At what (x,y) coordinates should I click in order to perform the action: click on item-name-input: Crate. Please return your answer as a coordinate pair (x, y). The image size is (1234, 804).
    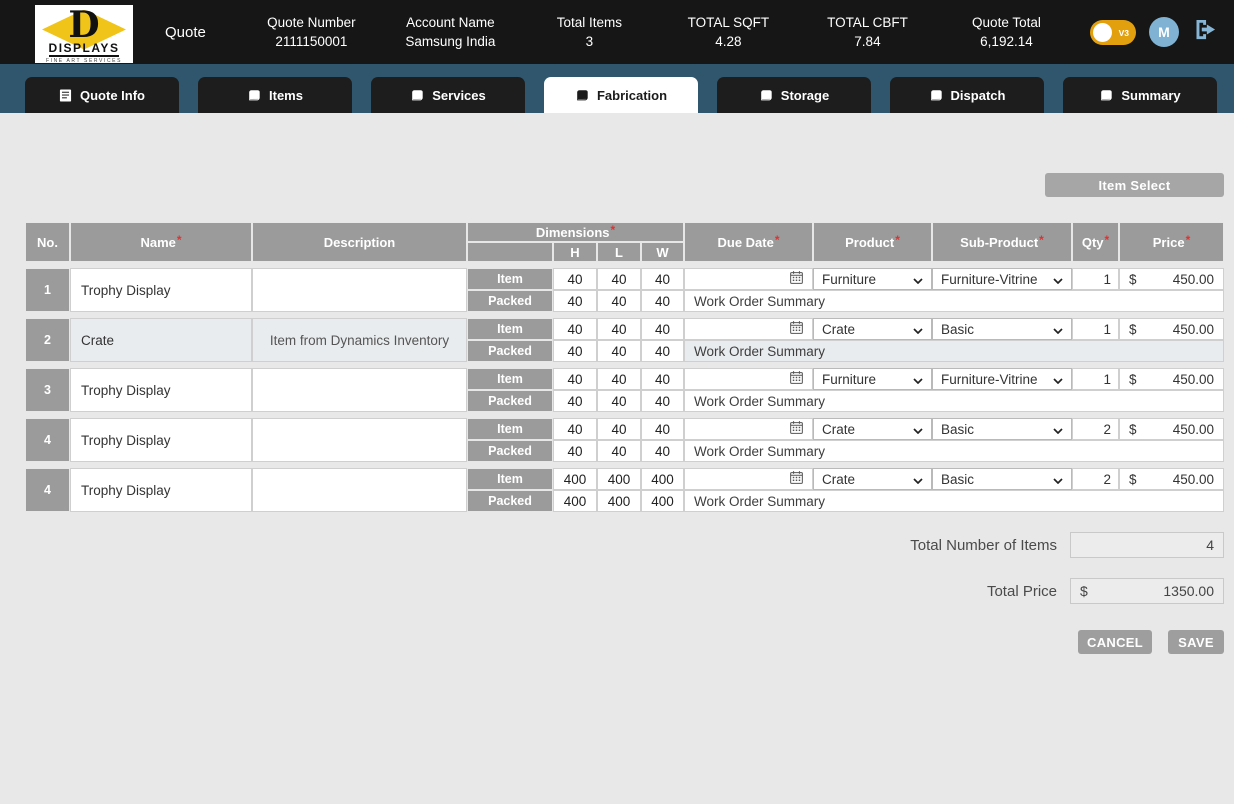
    Looking at the image, I should click on (161, 340).